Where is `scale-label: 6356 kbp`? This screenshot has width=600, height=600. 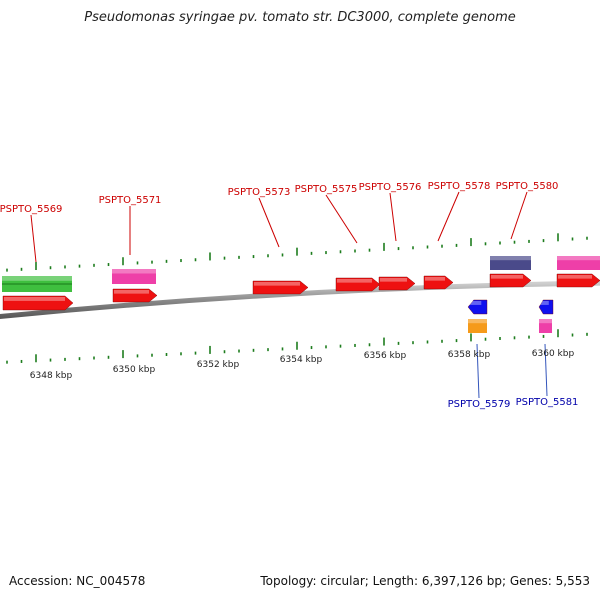
scale-label: 6356 kbp is located at coordinates (385, 356).